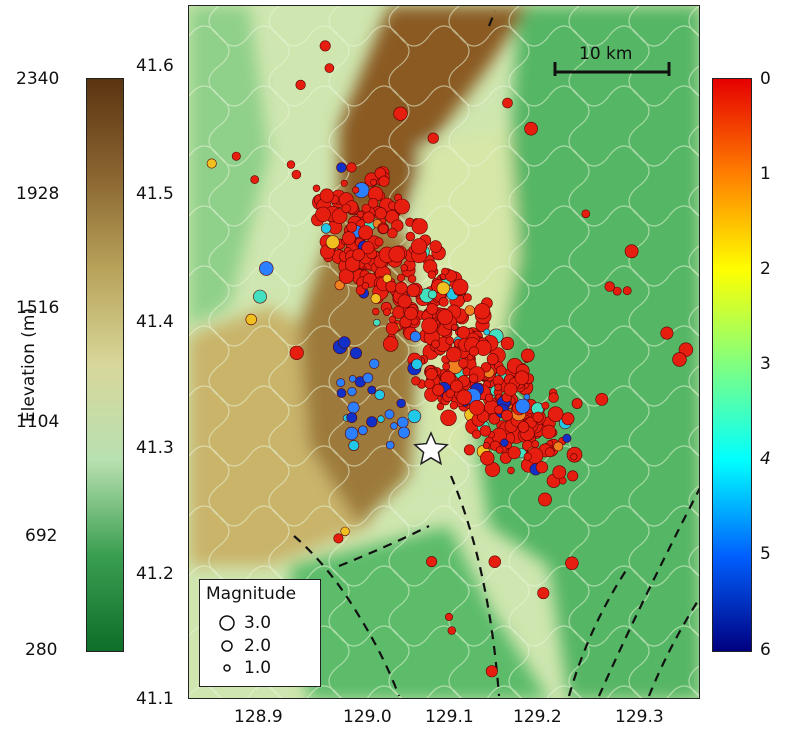 The width and height of the screenshot is (800, 730). What do you see at coordinates (431, 448) in the screenshot?
I see `mainshock-star` at bounding box center [431, 448].